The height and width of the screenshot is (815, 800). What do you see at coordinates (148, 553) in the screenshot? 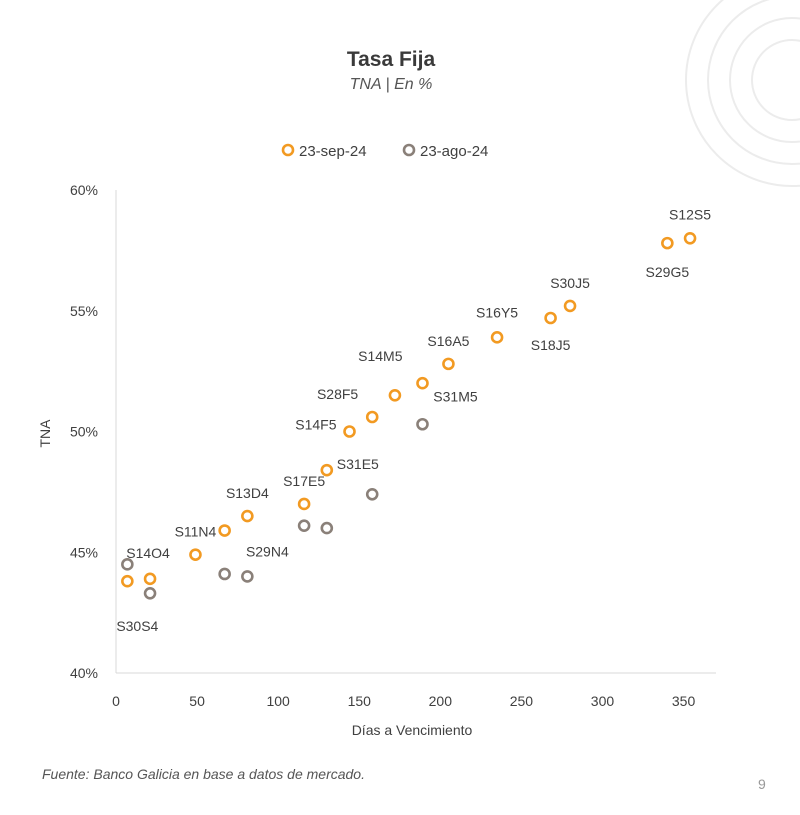
I see `point-label: S14O4` at bounding box center [148, 553].